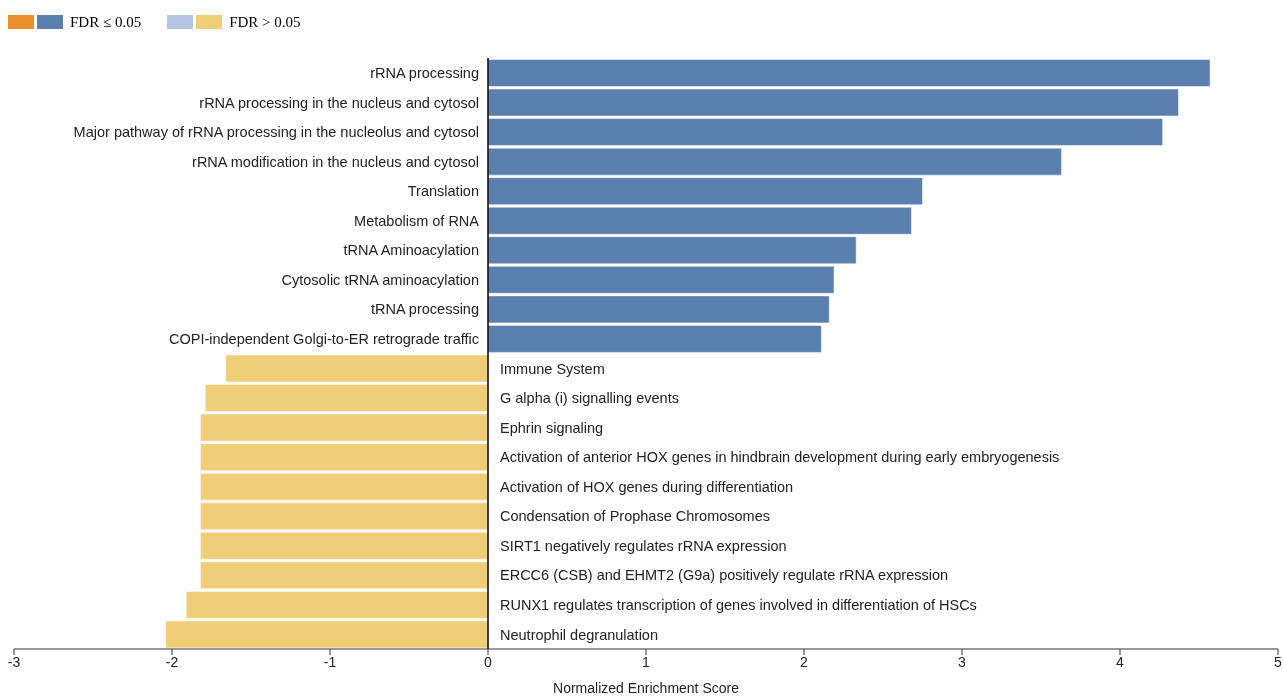 The height and width of the screenshot is (699, 1283). I want to click on y-tick-label: SIRT1 negatively regulates rRNA expression, so click(643, 545).